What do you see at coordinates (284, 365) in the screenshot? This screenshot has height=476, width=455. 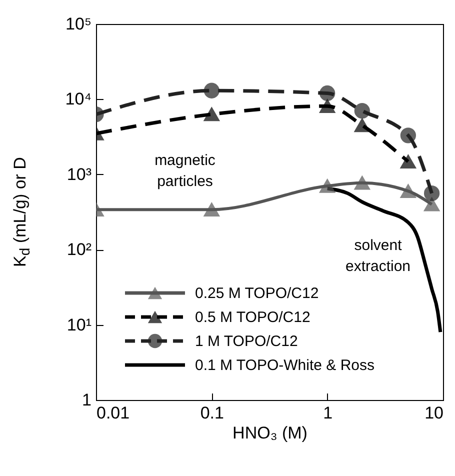 I see `legend-label: 0.1 M TOPO-White & Ross` at bounding box center [284, 365].